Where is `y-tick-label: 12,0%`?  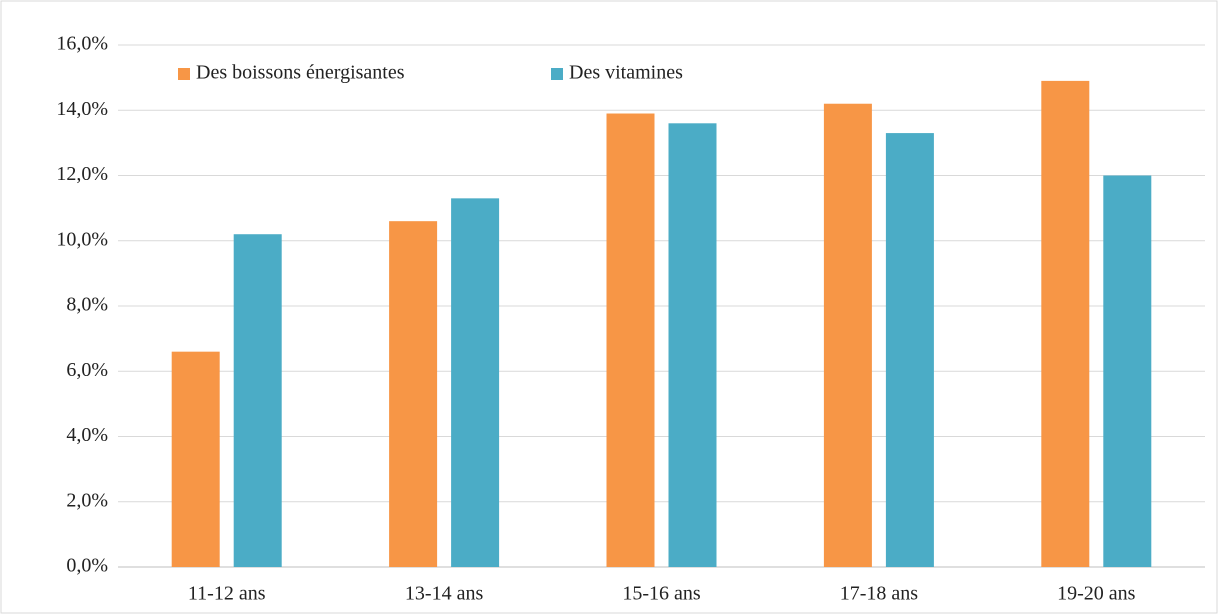
y-tick-label: 12,0% is located at coordinates (82, 174).